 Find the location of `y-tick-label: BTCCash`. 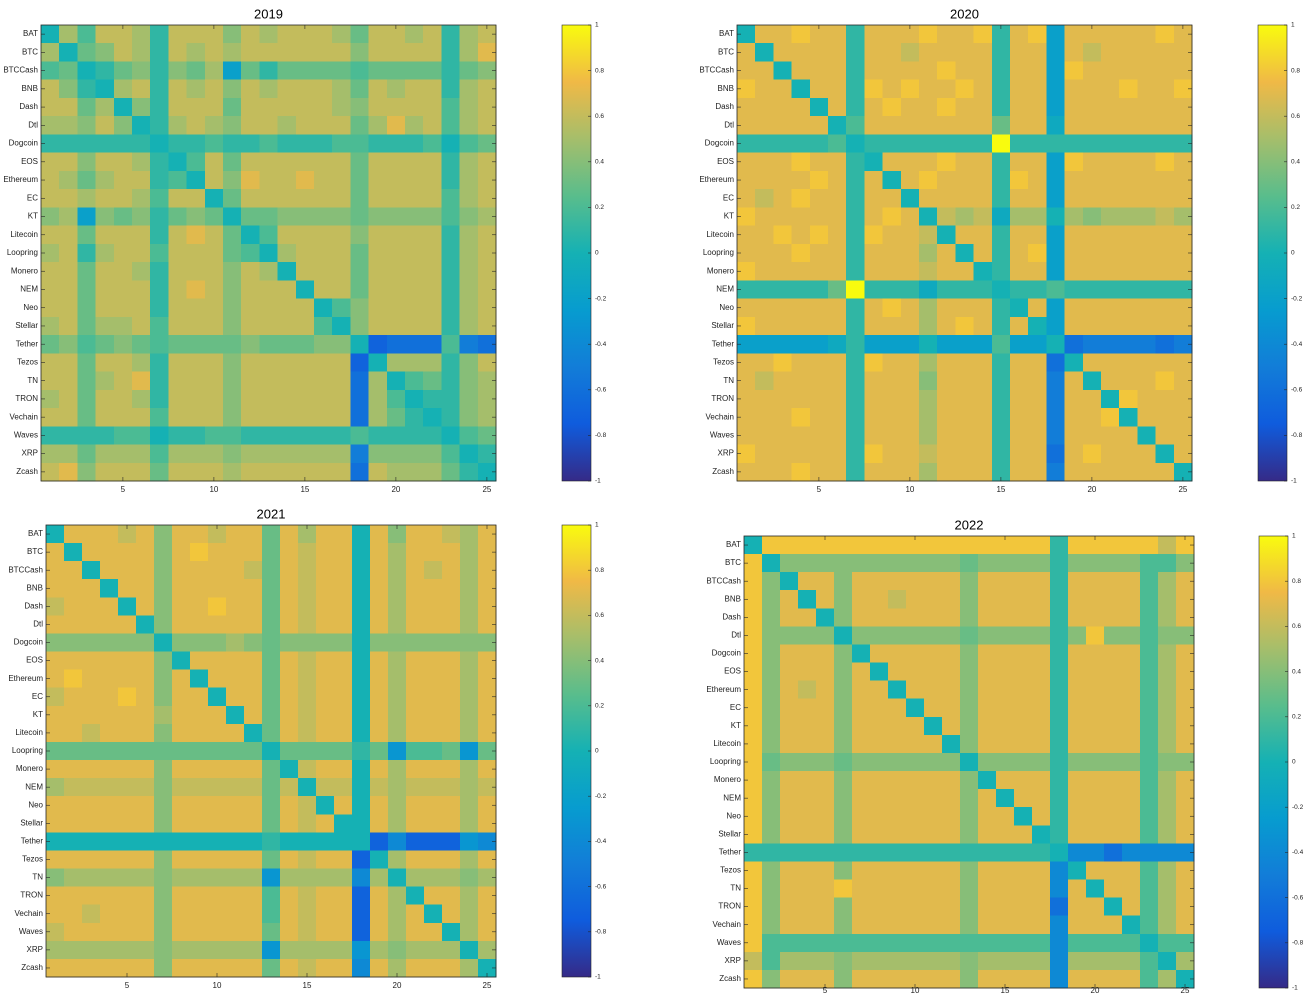

y-tick-label: BTCCash is located at coordinates (20, 70).